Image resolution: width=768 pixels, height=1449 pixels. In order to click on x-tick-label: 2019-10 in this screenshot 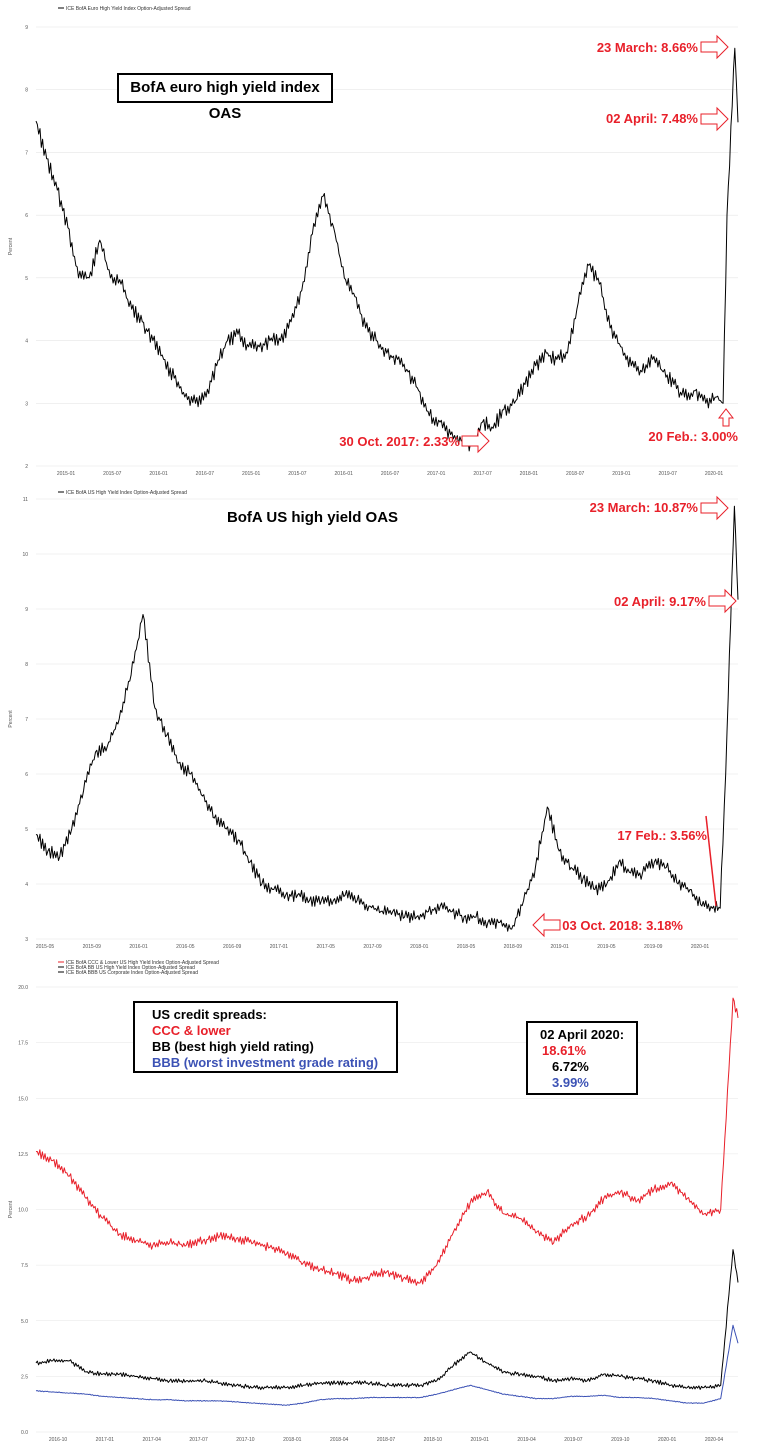, I will do `click(620, 1440)`.